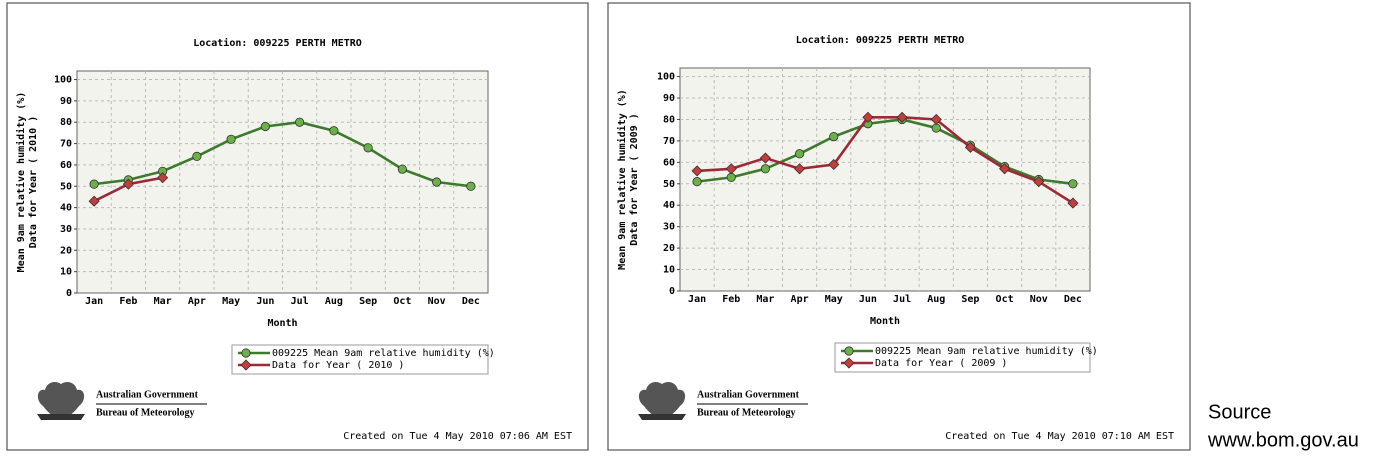 The image size is (1394, 463). I want to click on plot-area, so click(885, 179).